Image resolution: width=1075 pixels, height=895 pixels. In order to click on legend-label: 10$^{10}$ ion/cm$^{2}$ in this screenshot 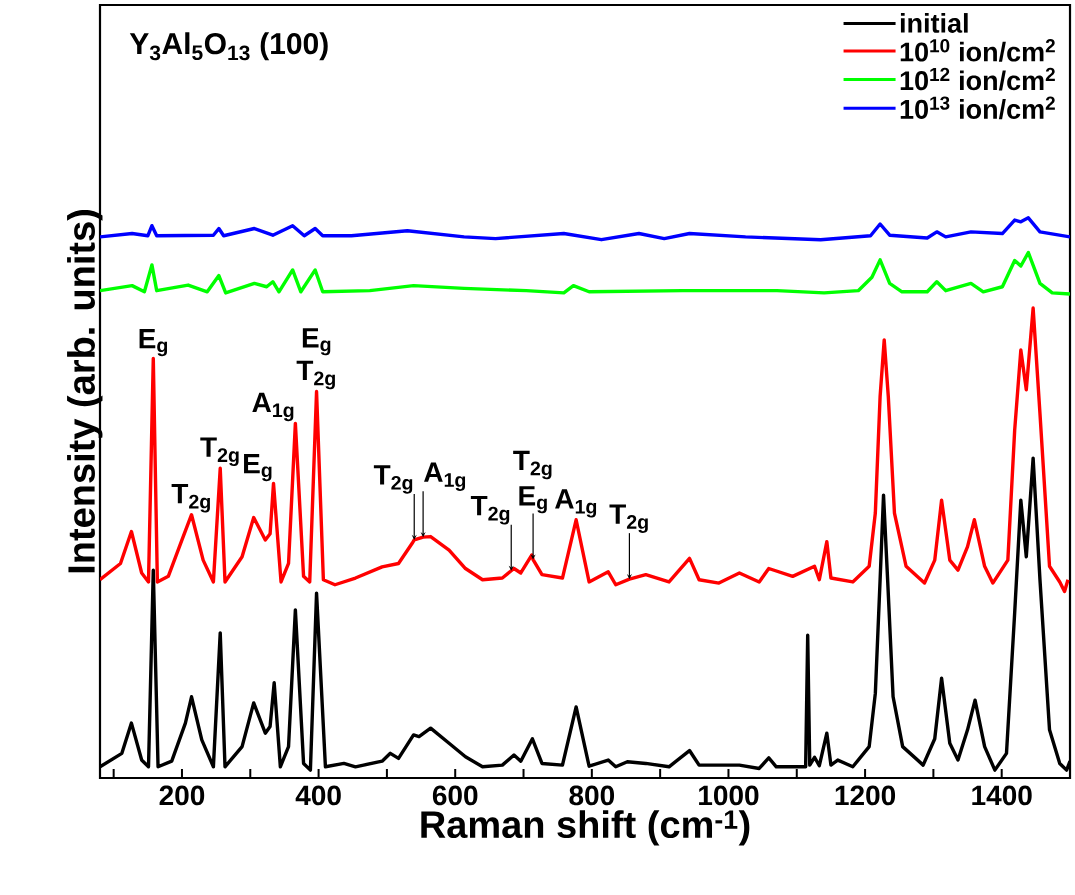, I will do `click(977, 50)`.